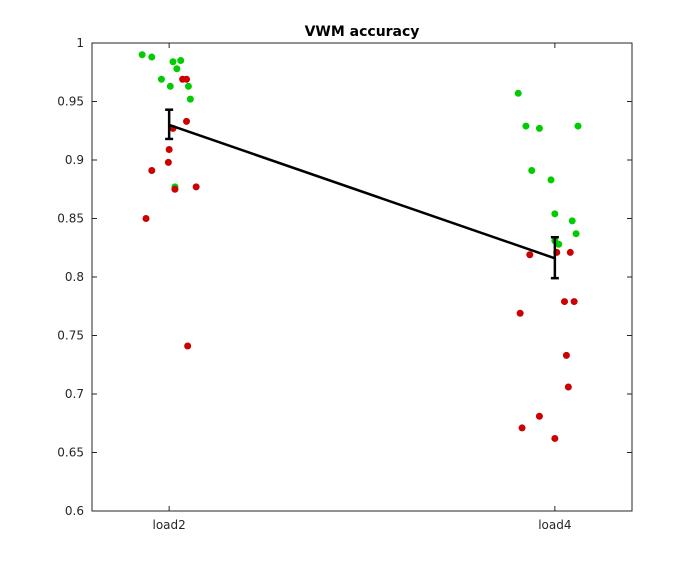  I want to click on y-tick-label: 0.65, so click(70, 453).